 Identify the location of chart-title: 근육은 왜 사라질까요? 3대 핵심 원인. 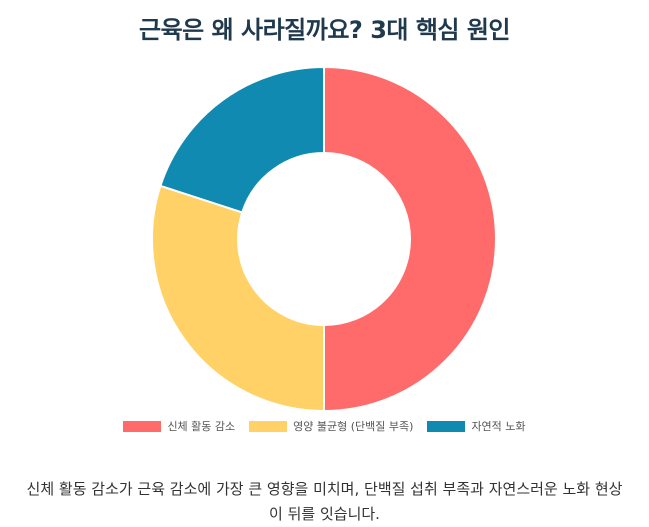
(324, 30).